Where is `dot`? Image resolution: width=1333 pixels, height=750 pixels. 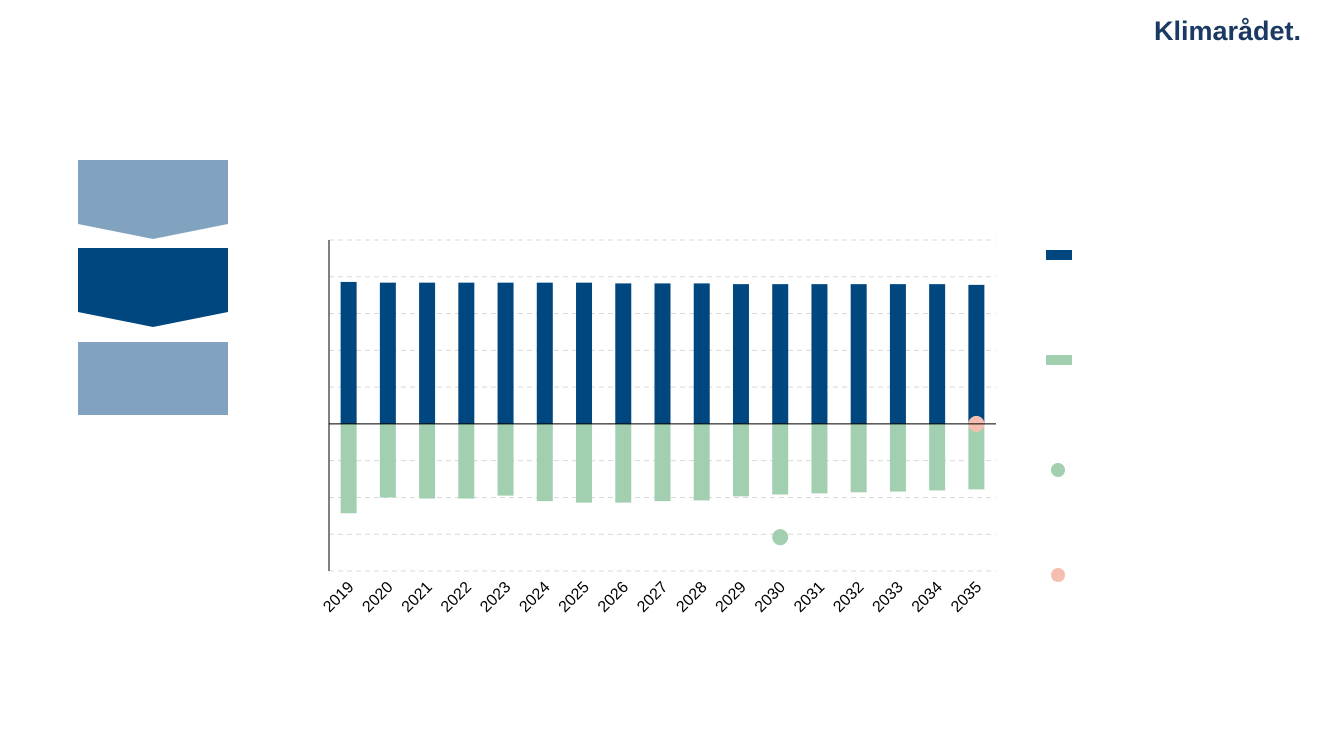 dot is located at coordinates (780, 537).